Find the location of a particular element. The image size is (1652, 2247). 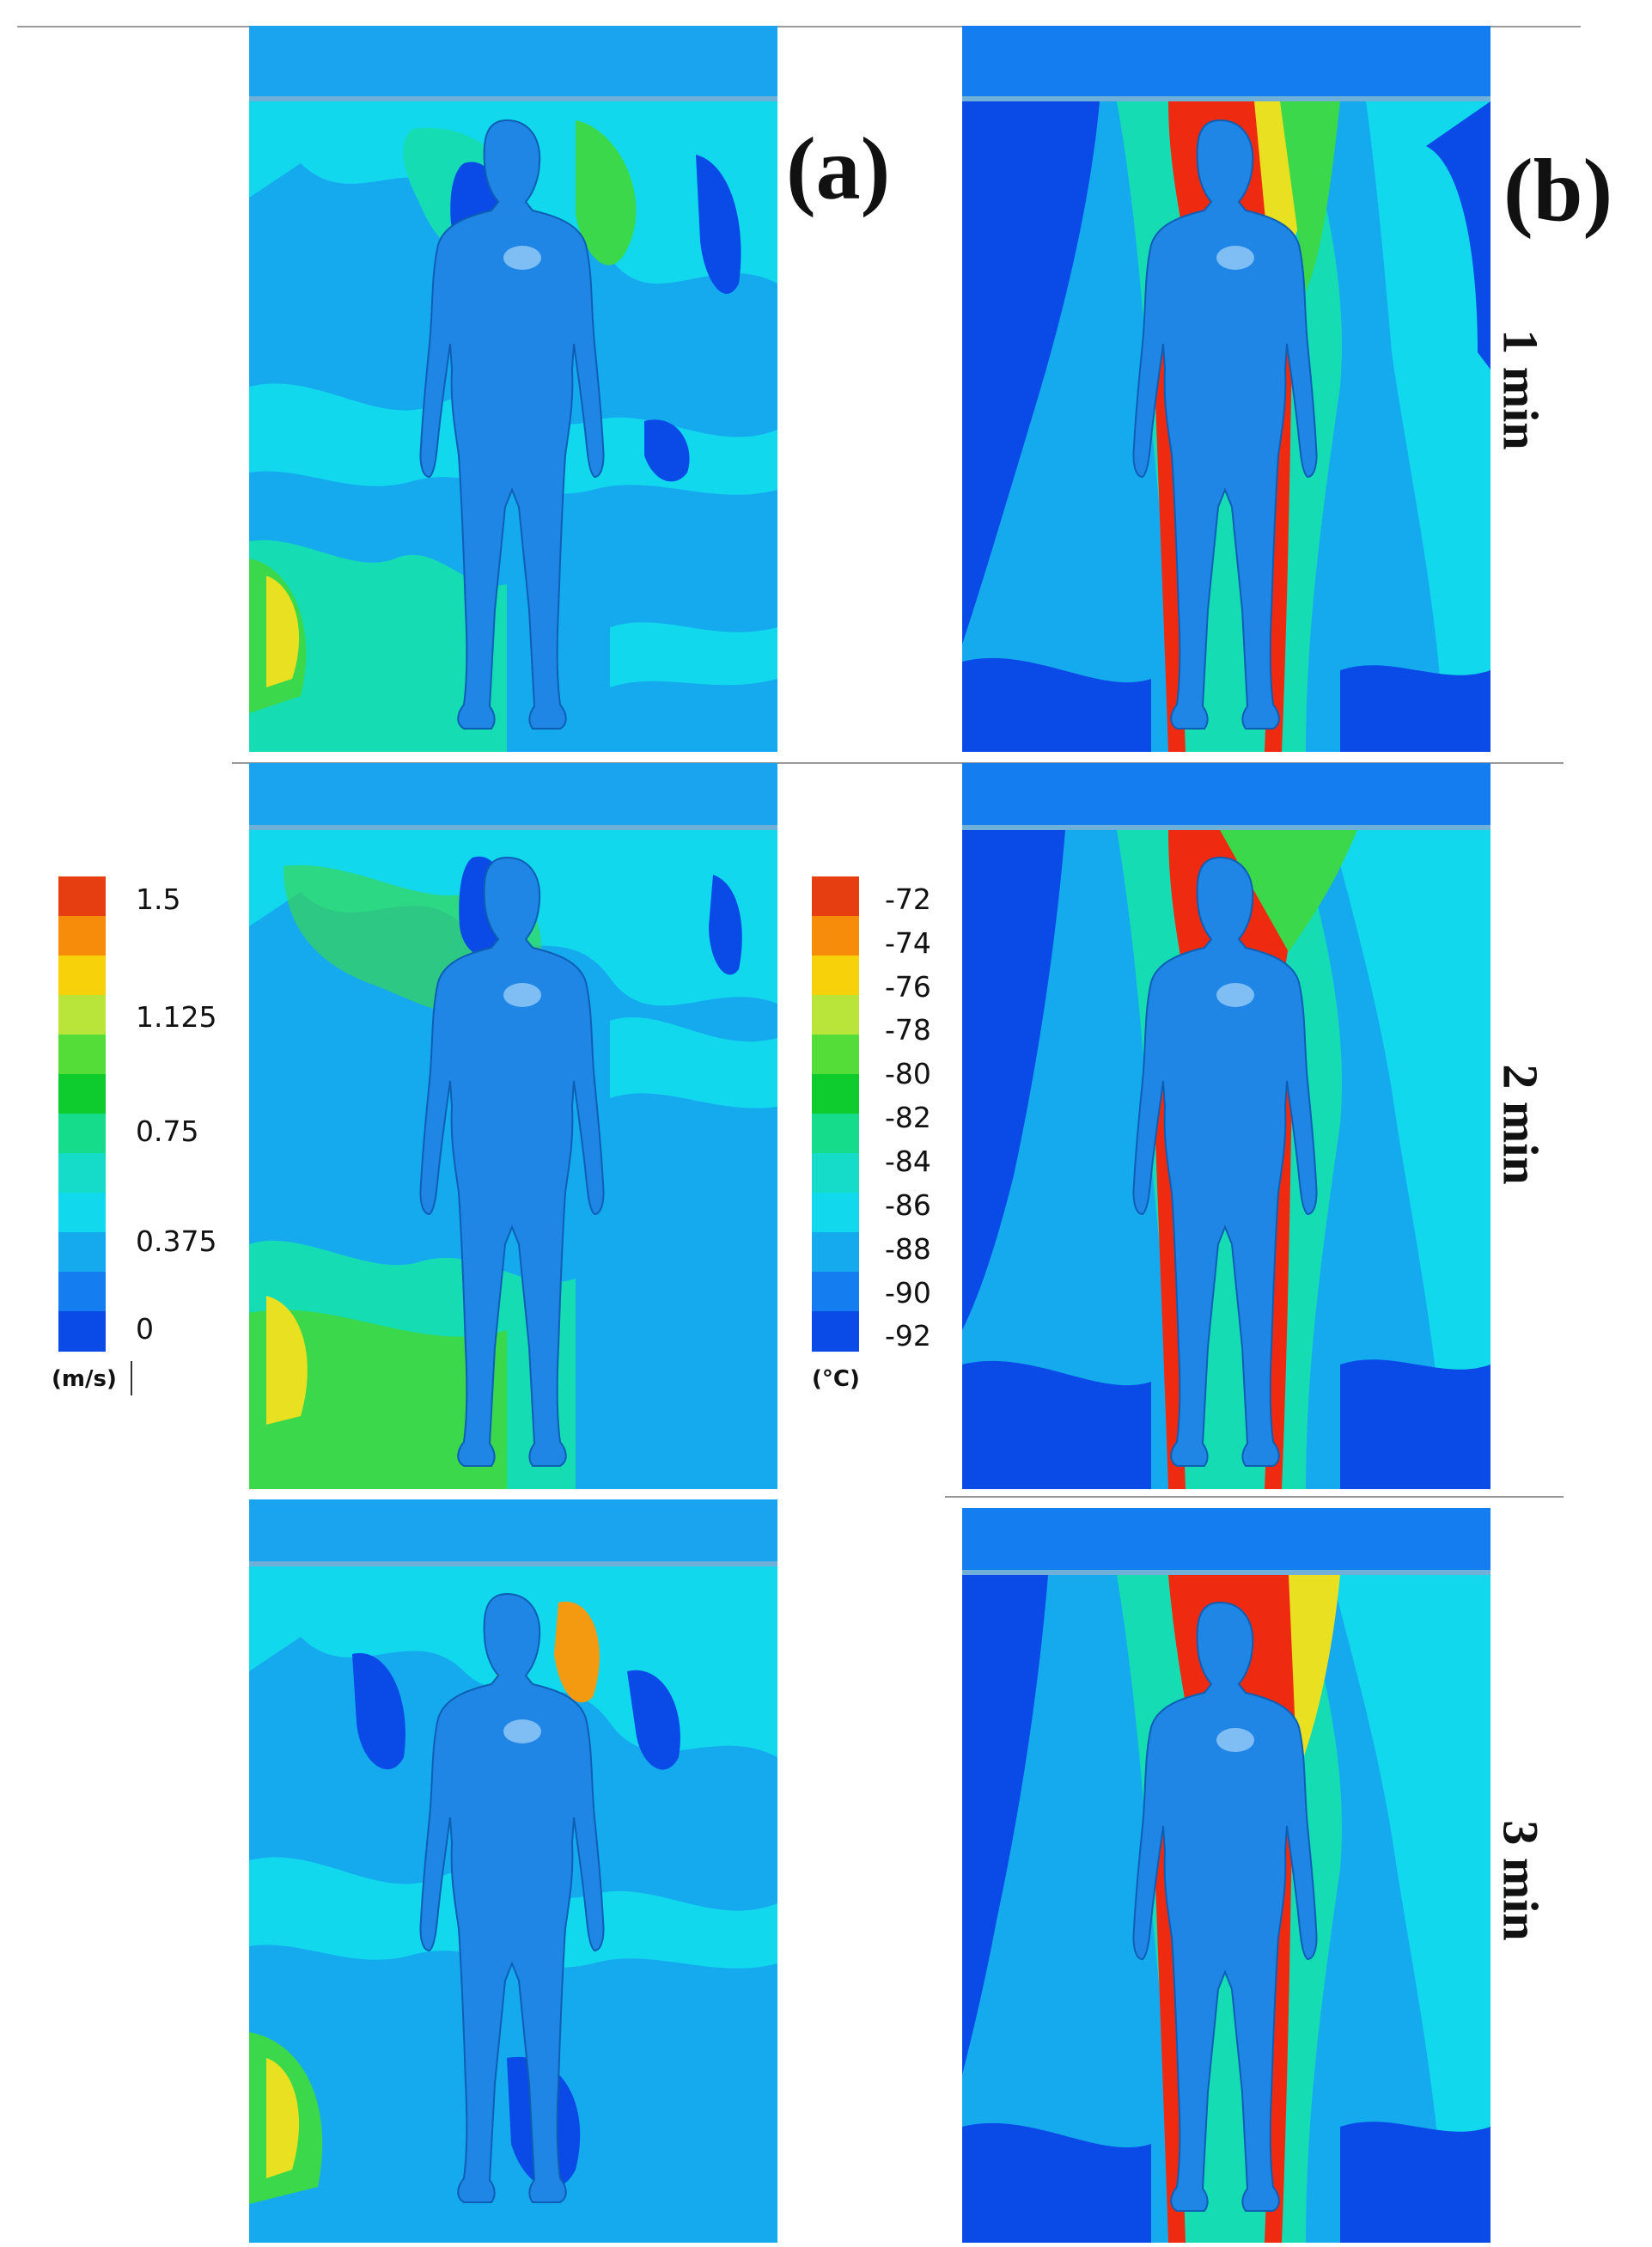

temperature-panel-2min is located at coordinates (1226, 1126).